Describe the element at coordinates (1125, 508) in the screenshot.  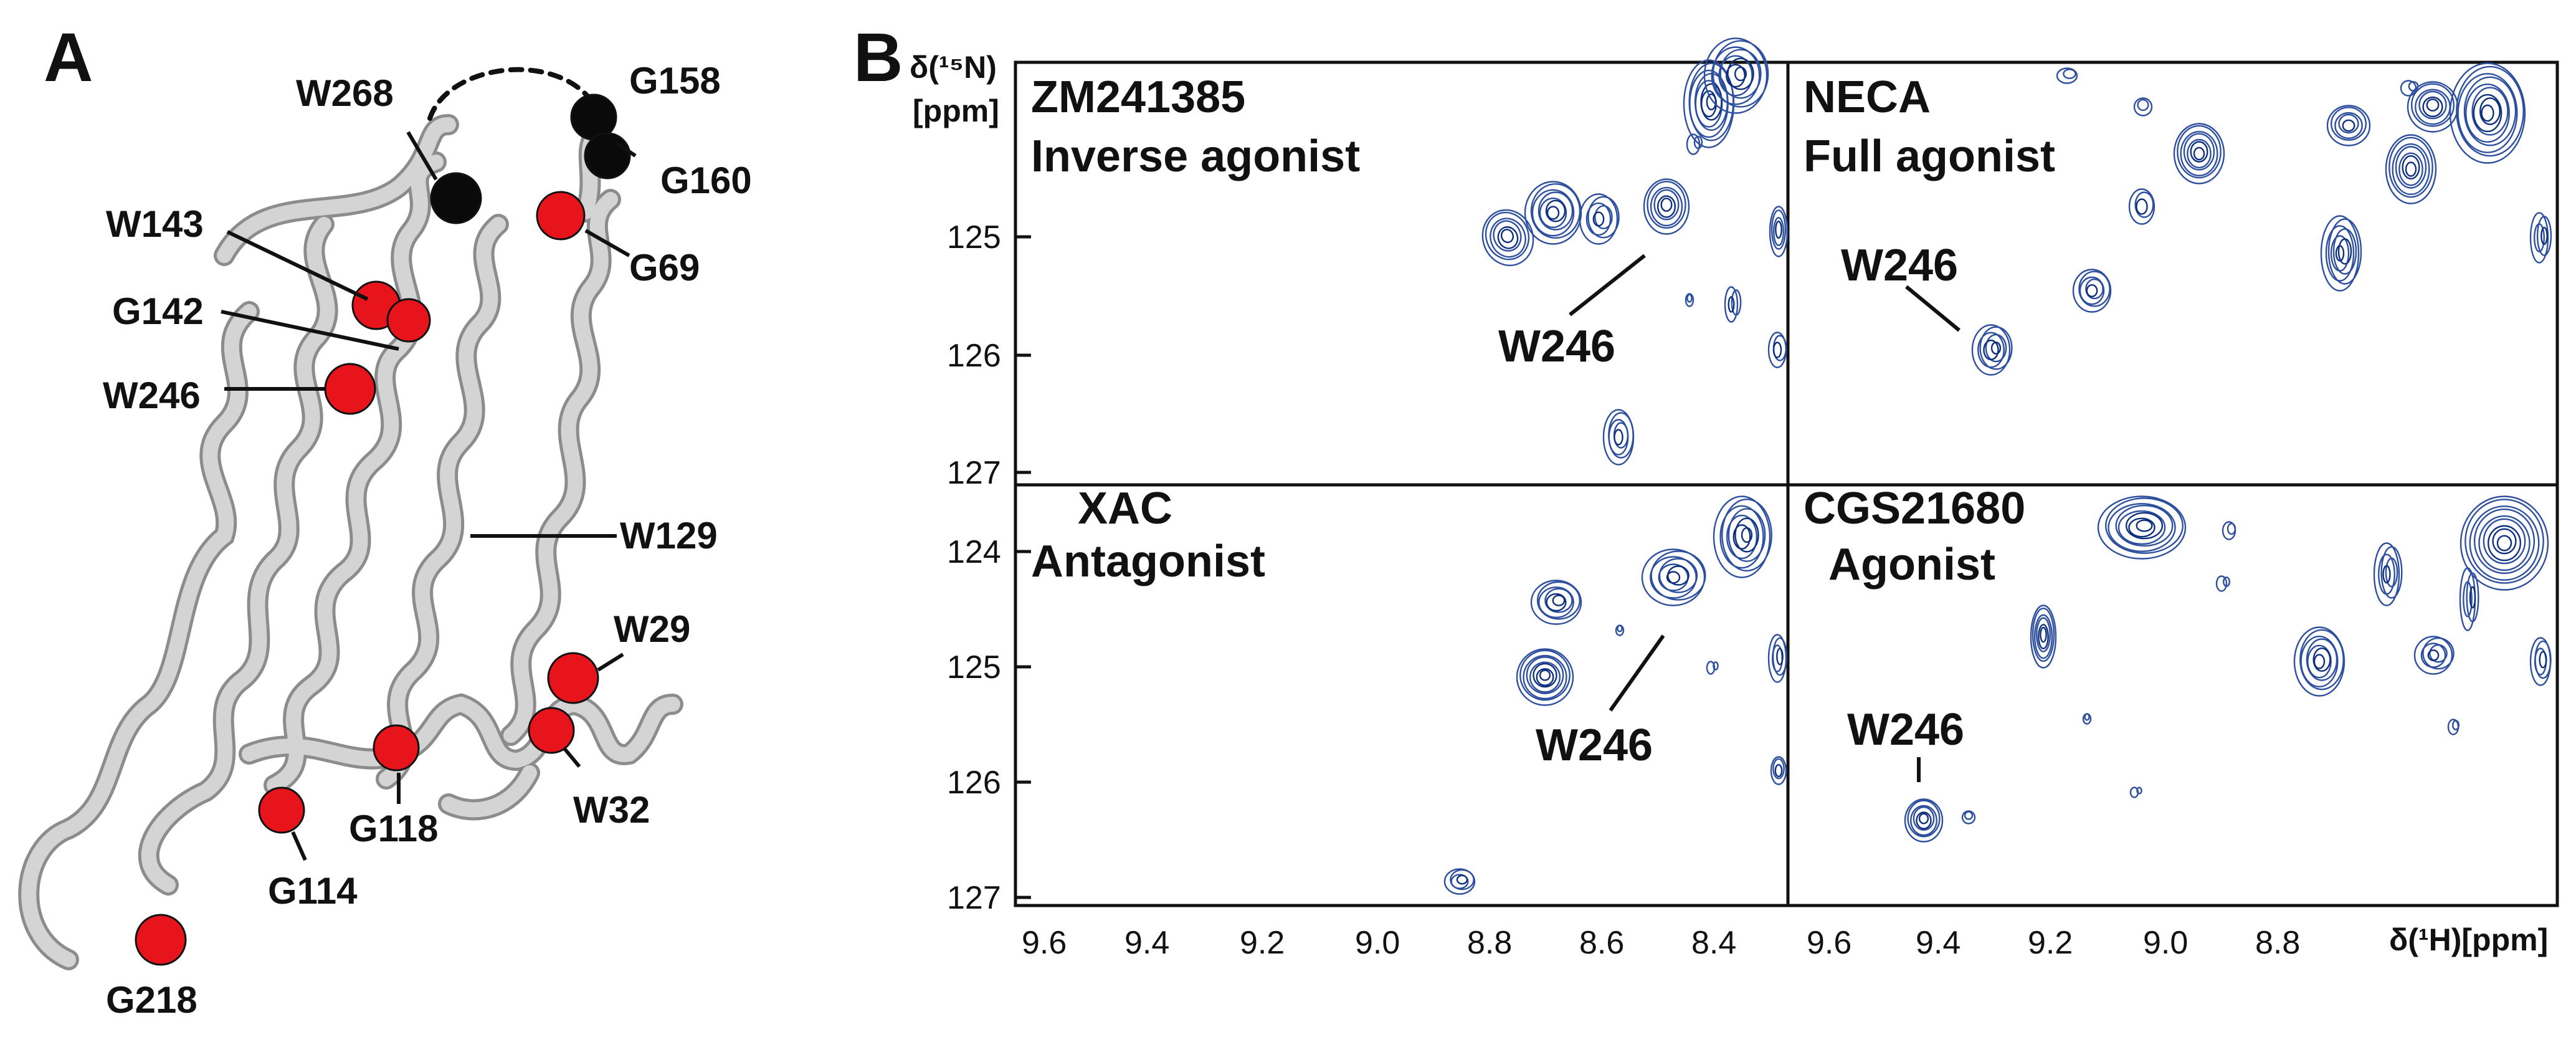
I see `spectrum-bl-ligand: XAC` at that location.